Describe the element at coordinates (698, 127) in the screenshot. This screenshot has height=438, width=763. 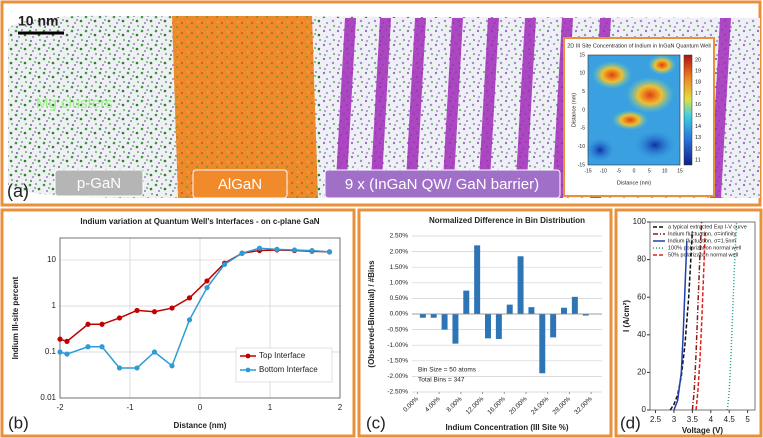
I see `colorbar-tick-label: 14` at that location.